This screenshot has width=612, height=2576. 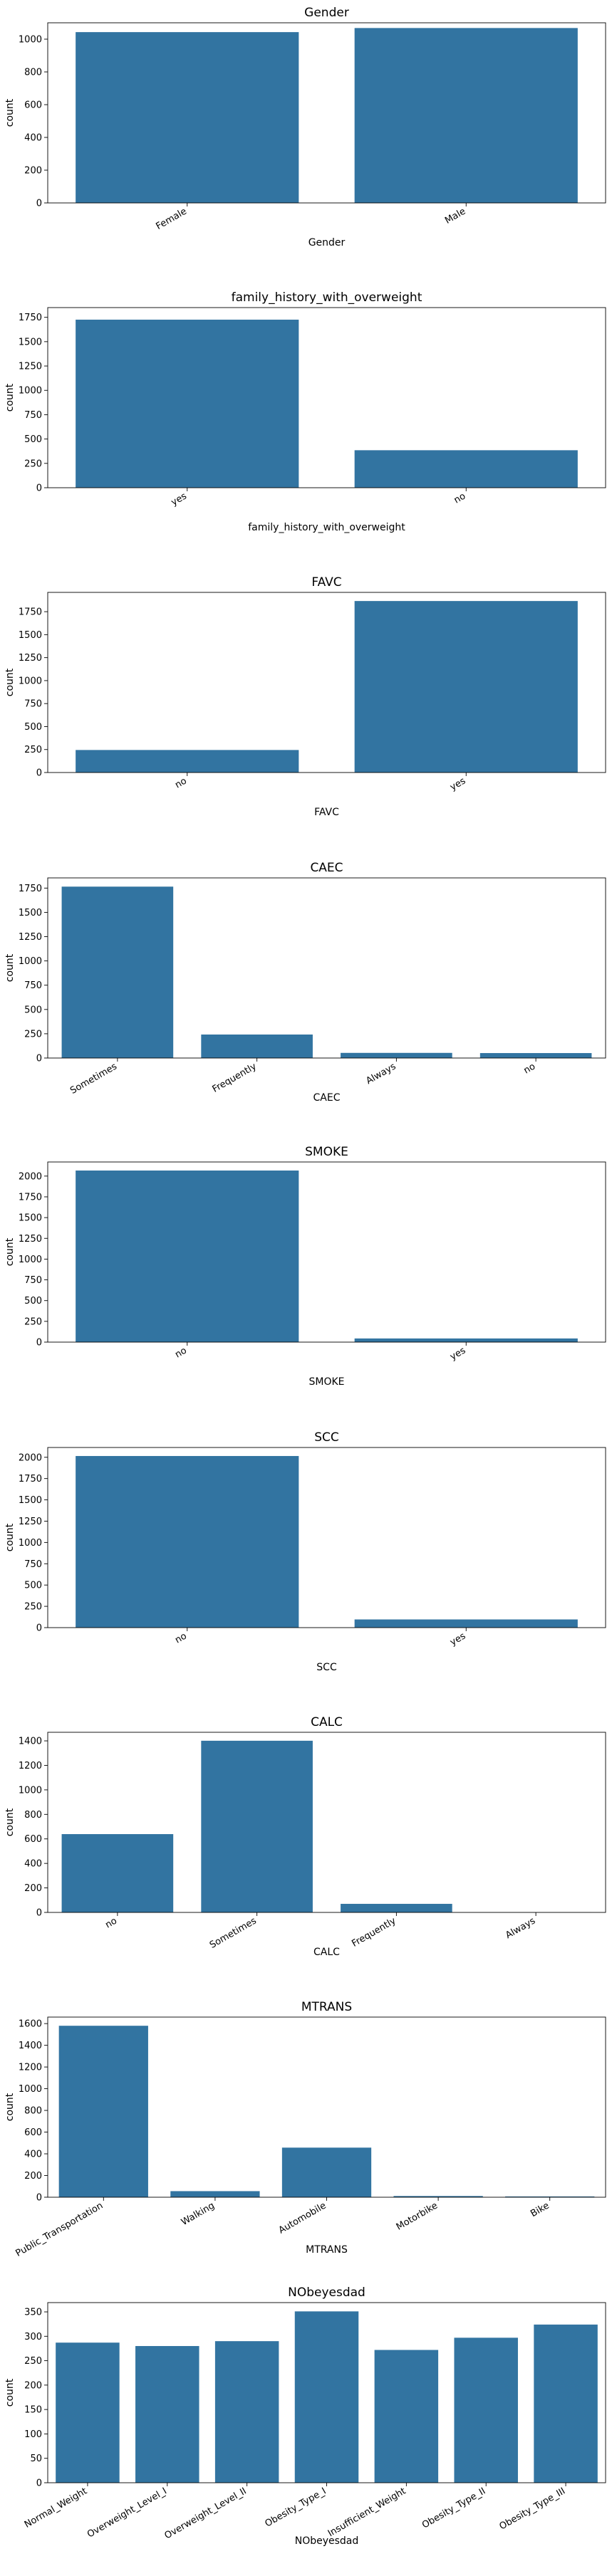 I want to click on chart-title: CALC, so click(x=327, y=1722).